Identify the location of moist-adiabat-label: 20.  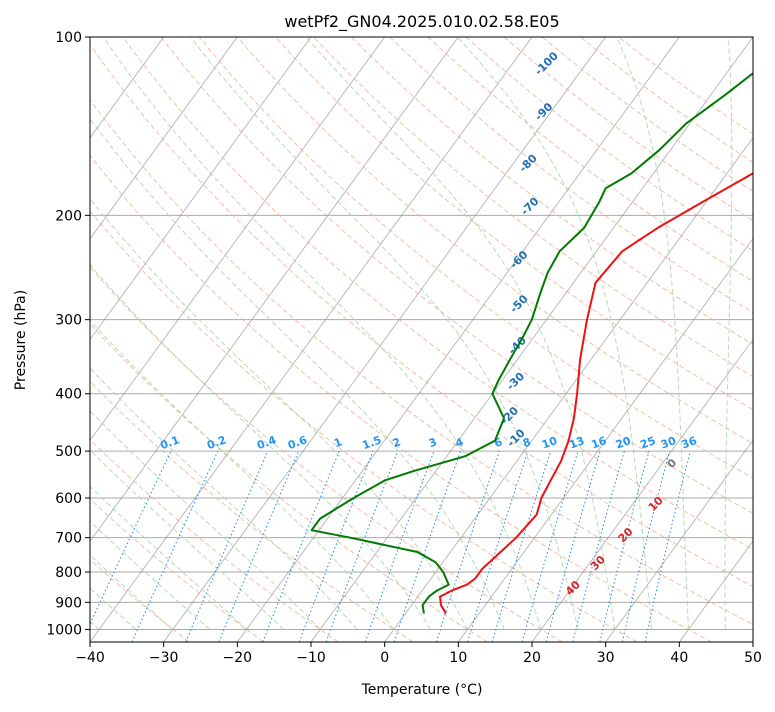
(626, 535).